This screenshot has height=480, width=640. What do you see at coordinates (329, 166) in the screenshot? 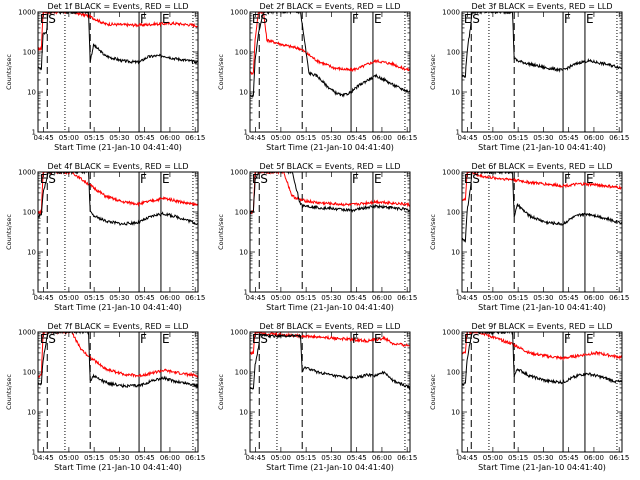
I see `panel-title: Det 5f BLACK = Events, RED = LLD` at bounding box center [329, 166].